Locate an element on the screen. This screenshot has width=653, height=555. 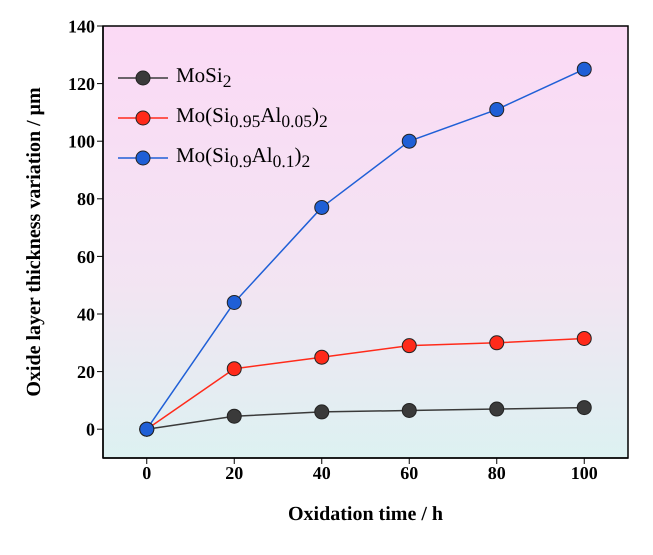
x-tick-label: 100 is located at coordinates (584, 472).